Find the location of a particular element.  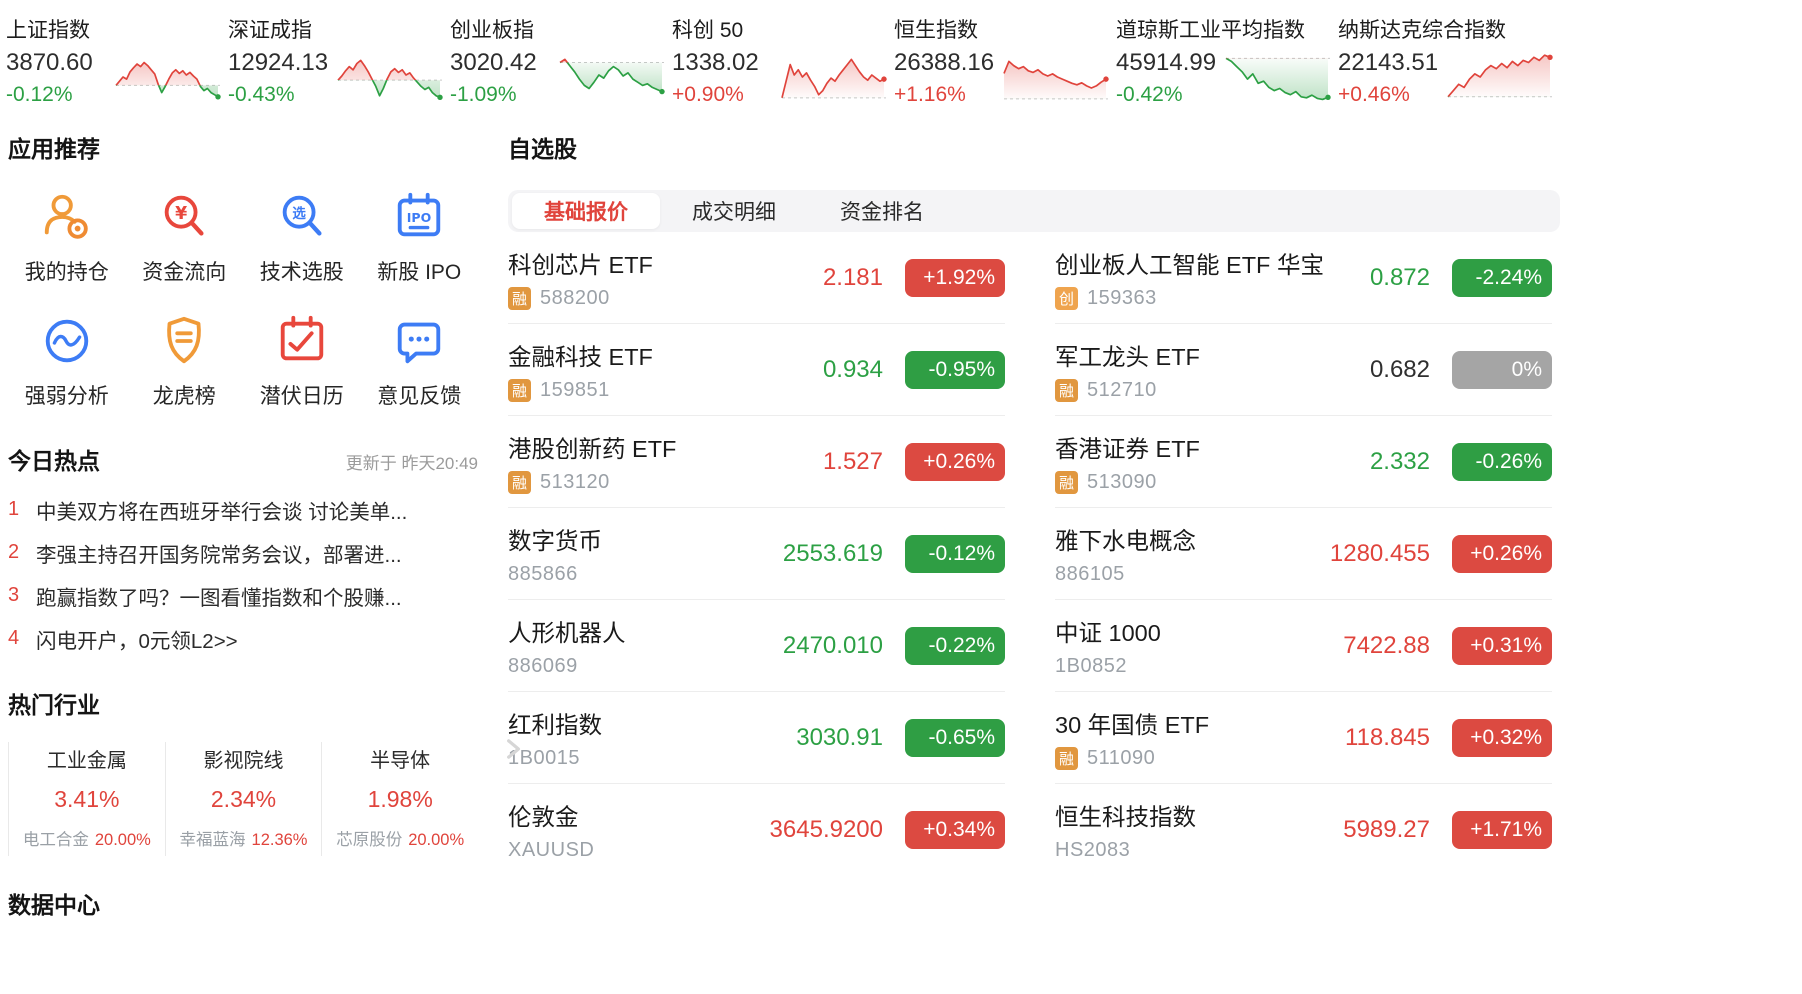

news-rank: 4 is located at coordinates (14, 638).